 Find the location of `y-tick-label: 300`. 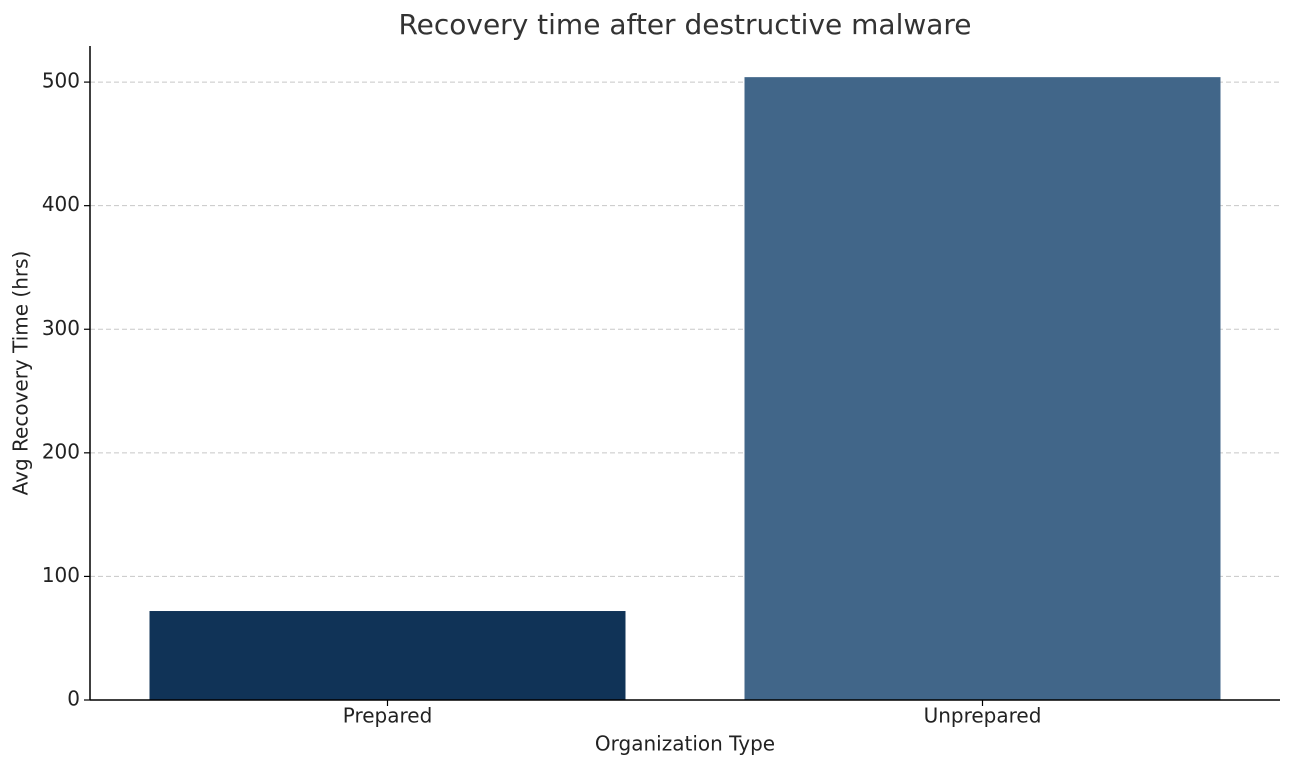

y-tick-label: 300 is located at coordinates (61, 328).